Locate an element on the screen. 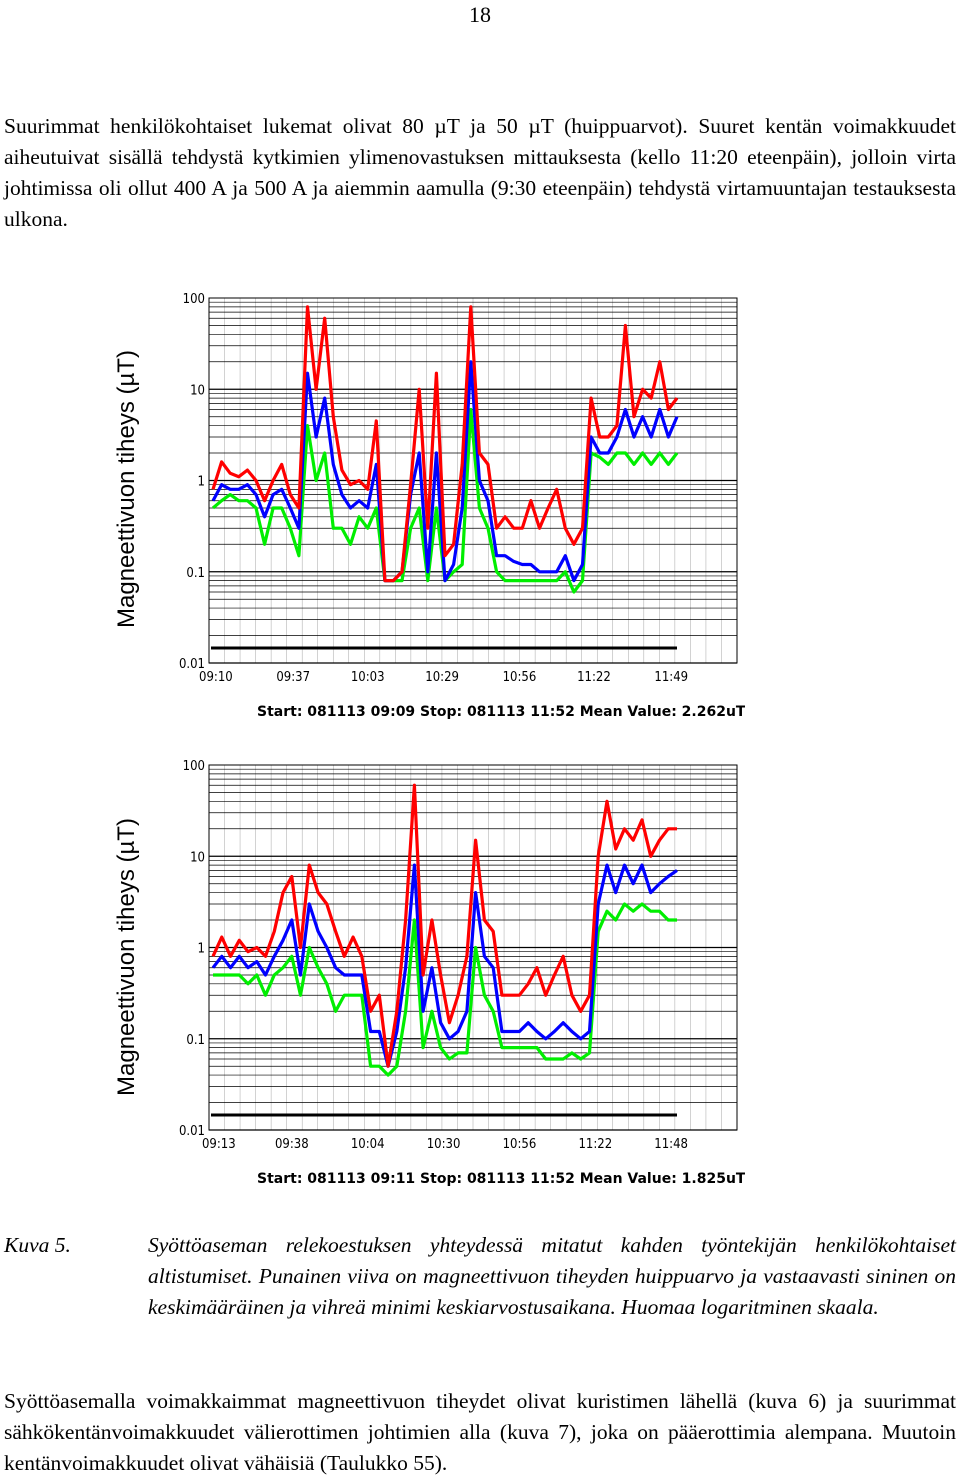 This screenshot has height=1479, width=960. chart1-y-axis-label: Magneettivuon tiheys (µT) is located at coordinates (126, 489).